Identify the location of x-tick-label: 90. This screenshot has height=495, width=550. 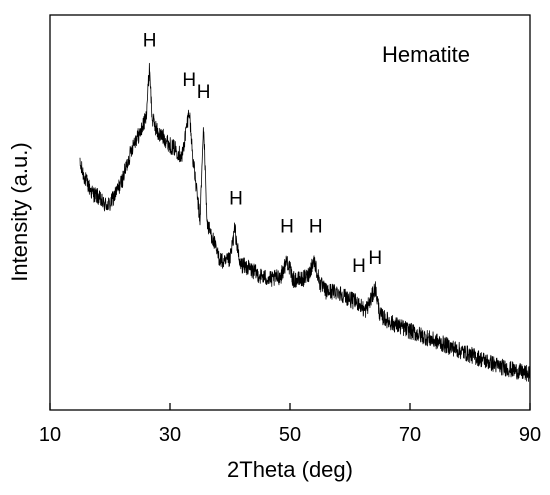
(530, 435).